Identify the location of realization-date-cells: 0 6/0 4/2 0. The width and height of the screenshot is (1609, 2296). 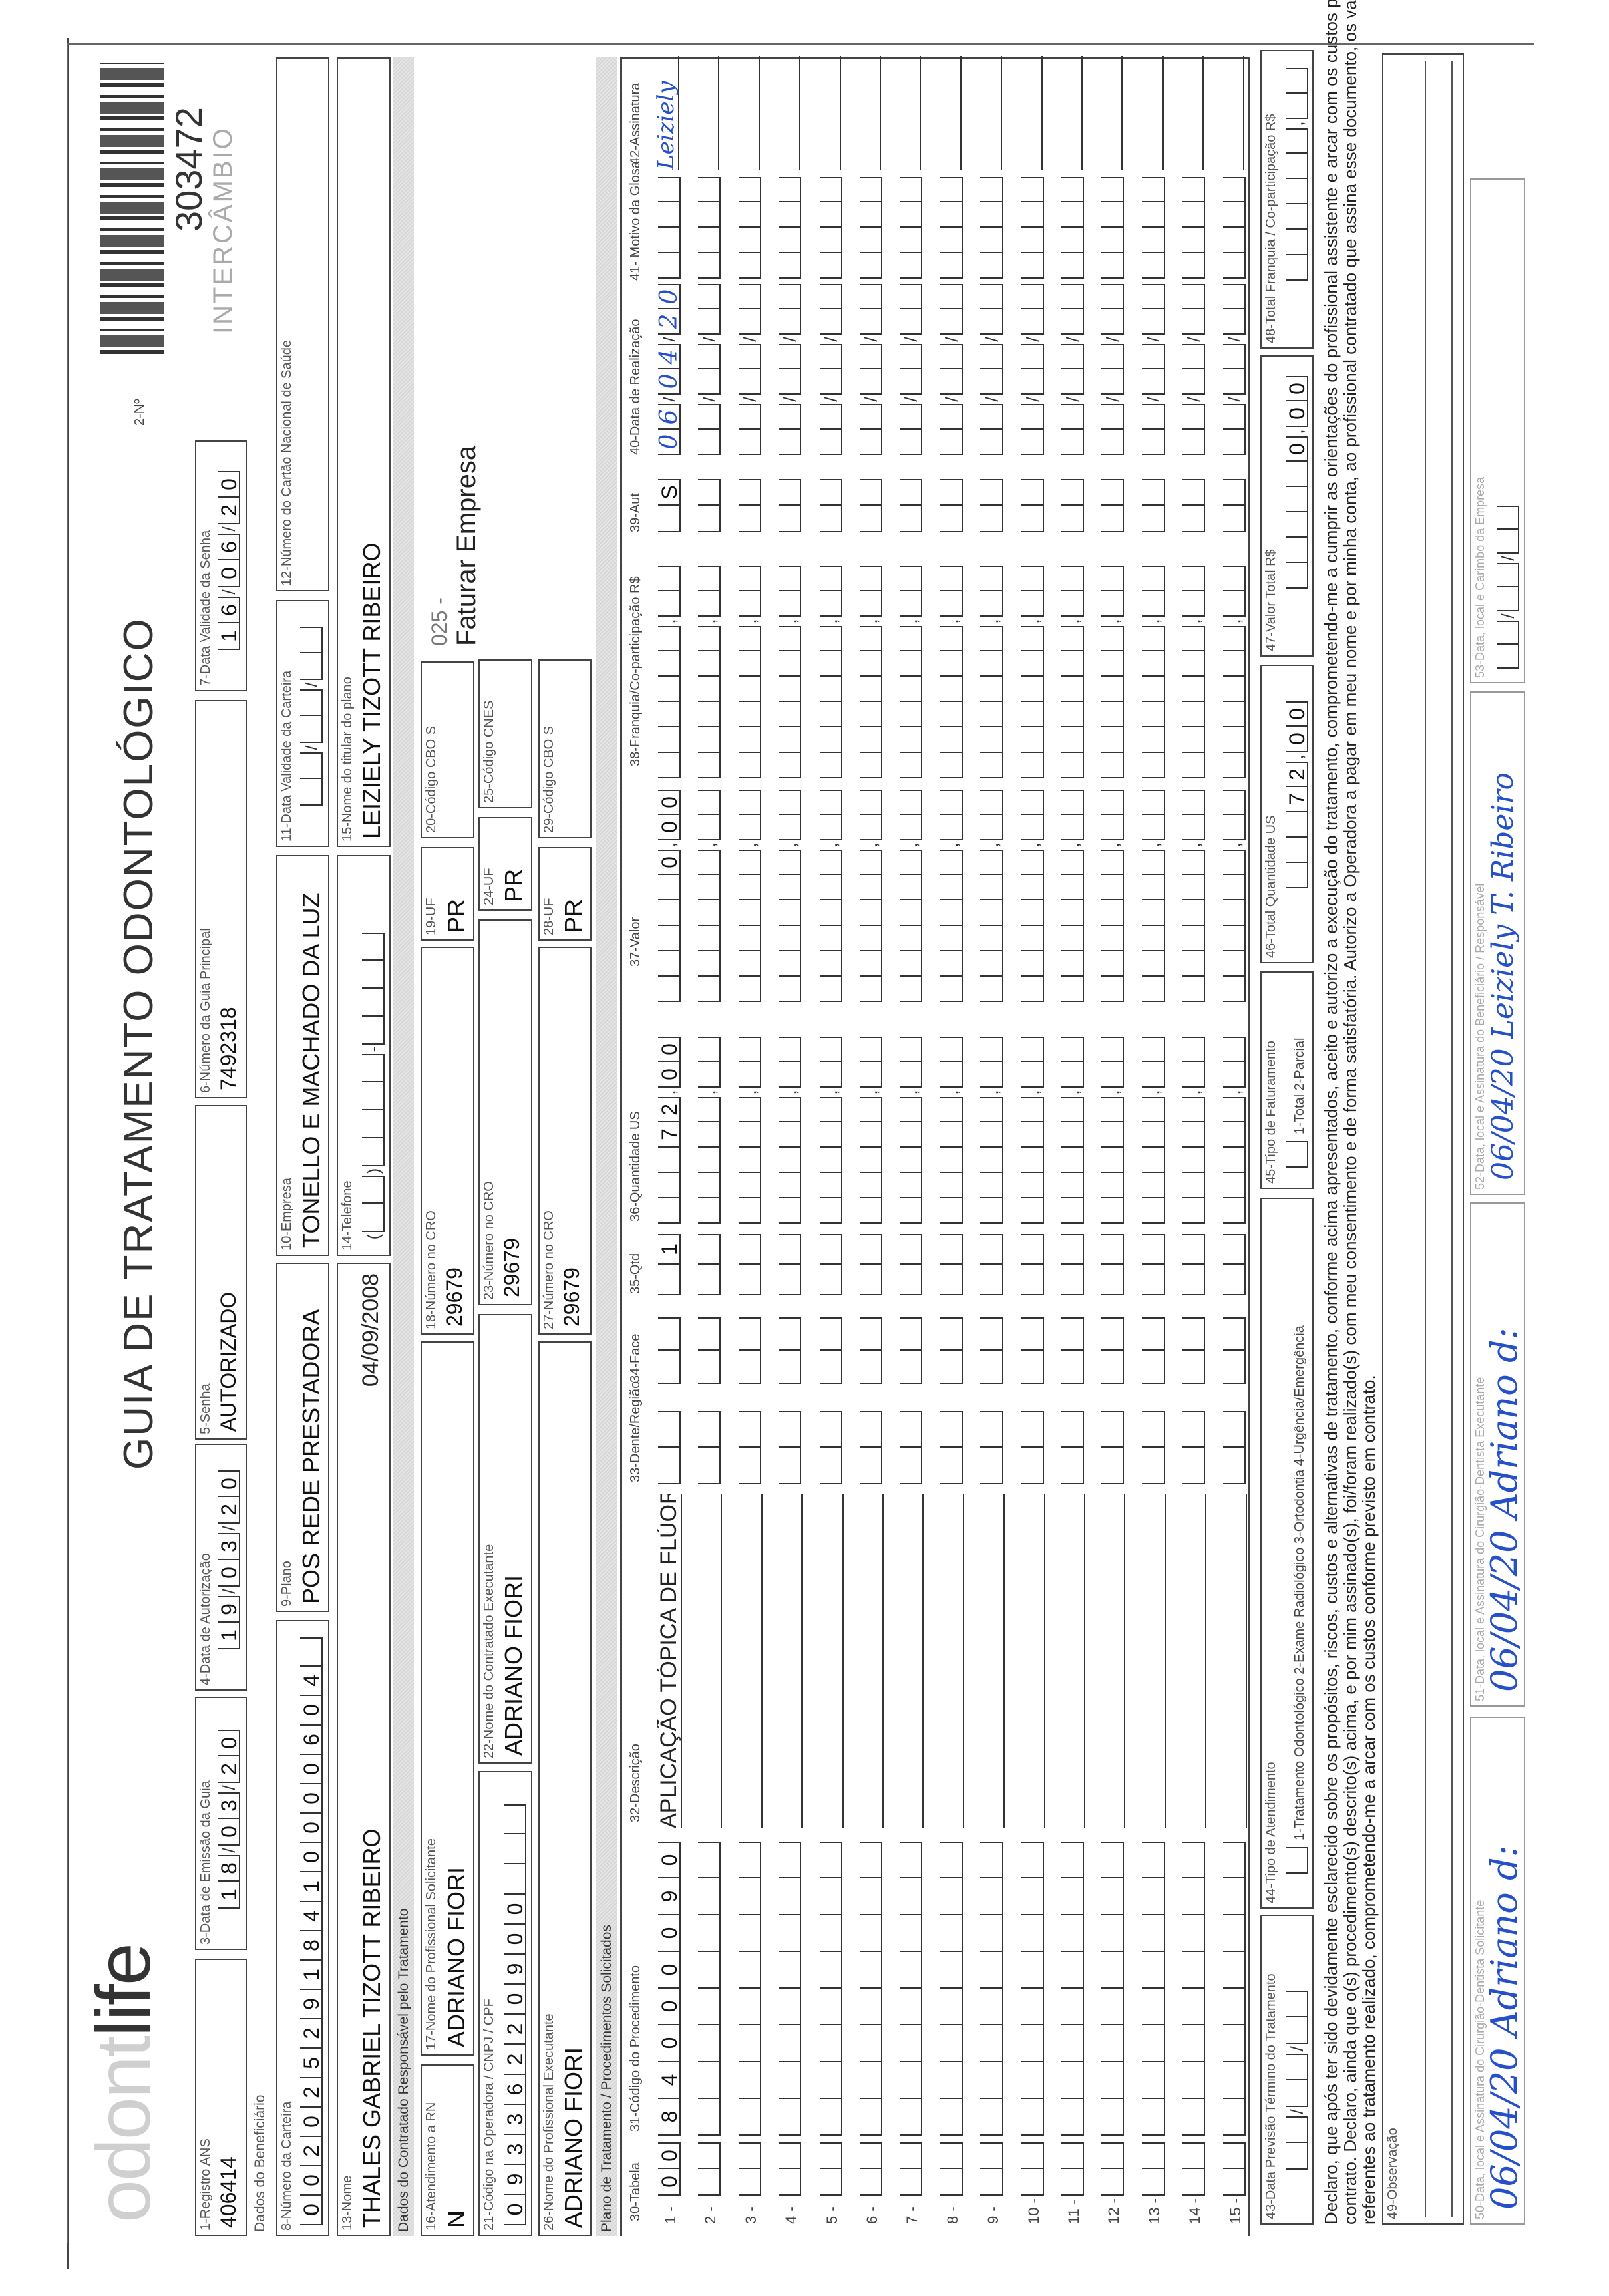
(669, 369).